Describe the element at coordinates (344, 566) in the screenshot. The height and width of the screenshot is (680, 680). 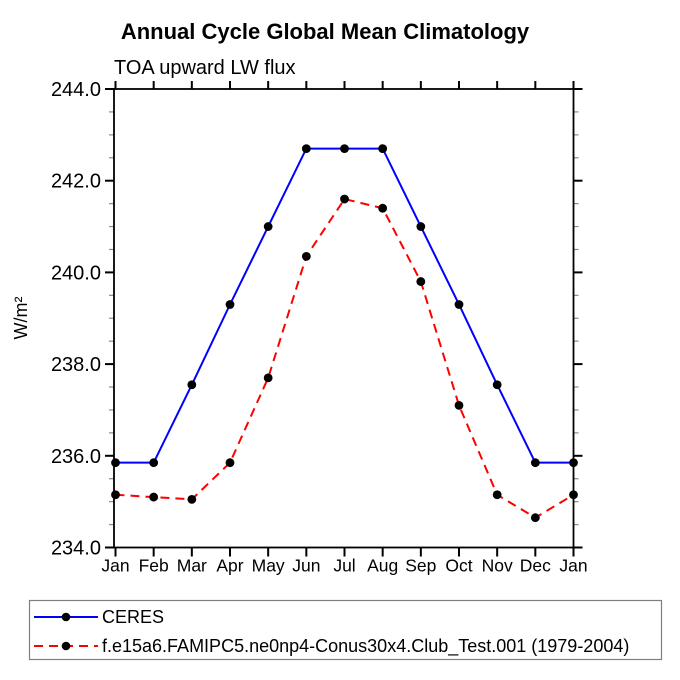
I see `x-tick-label: Jul` at that location.